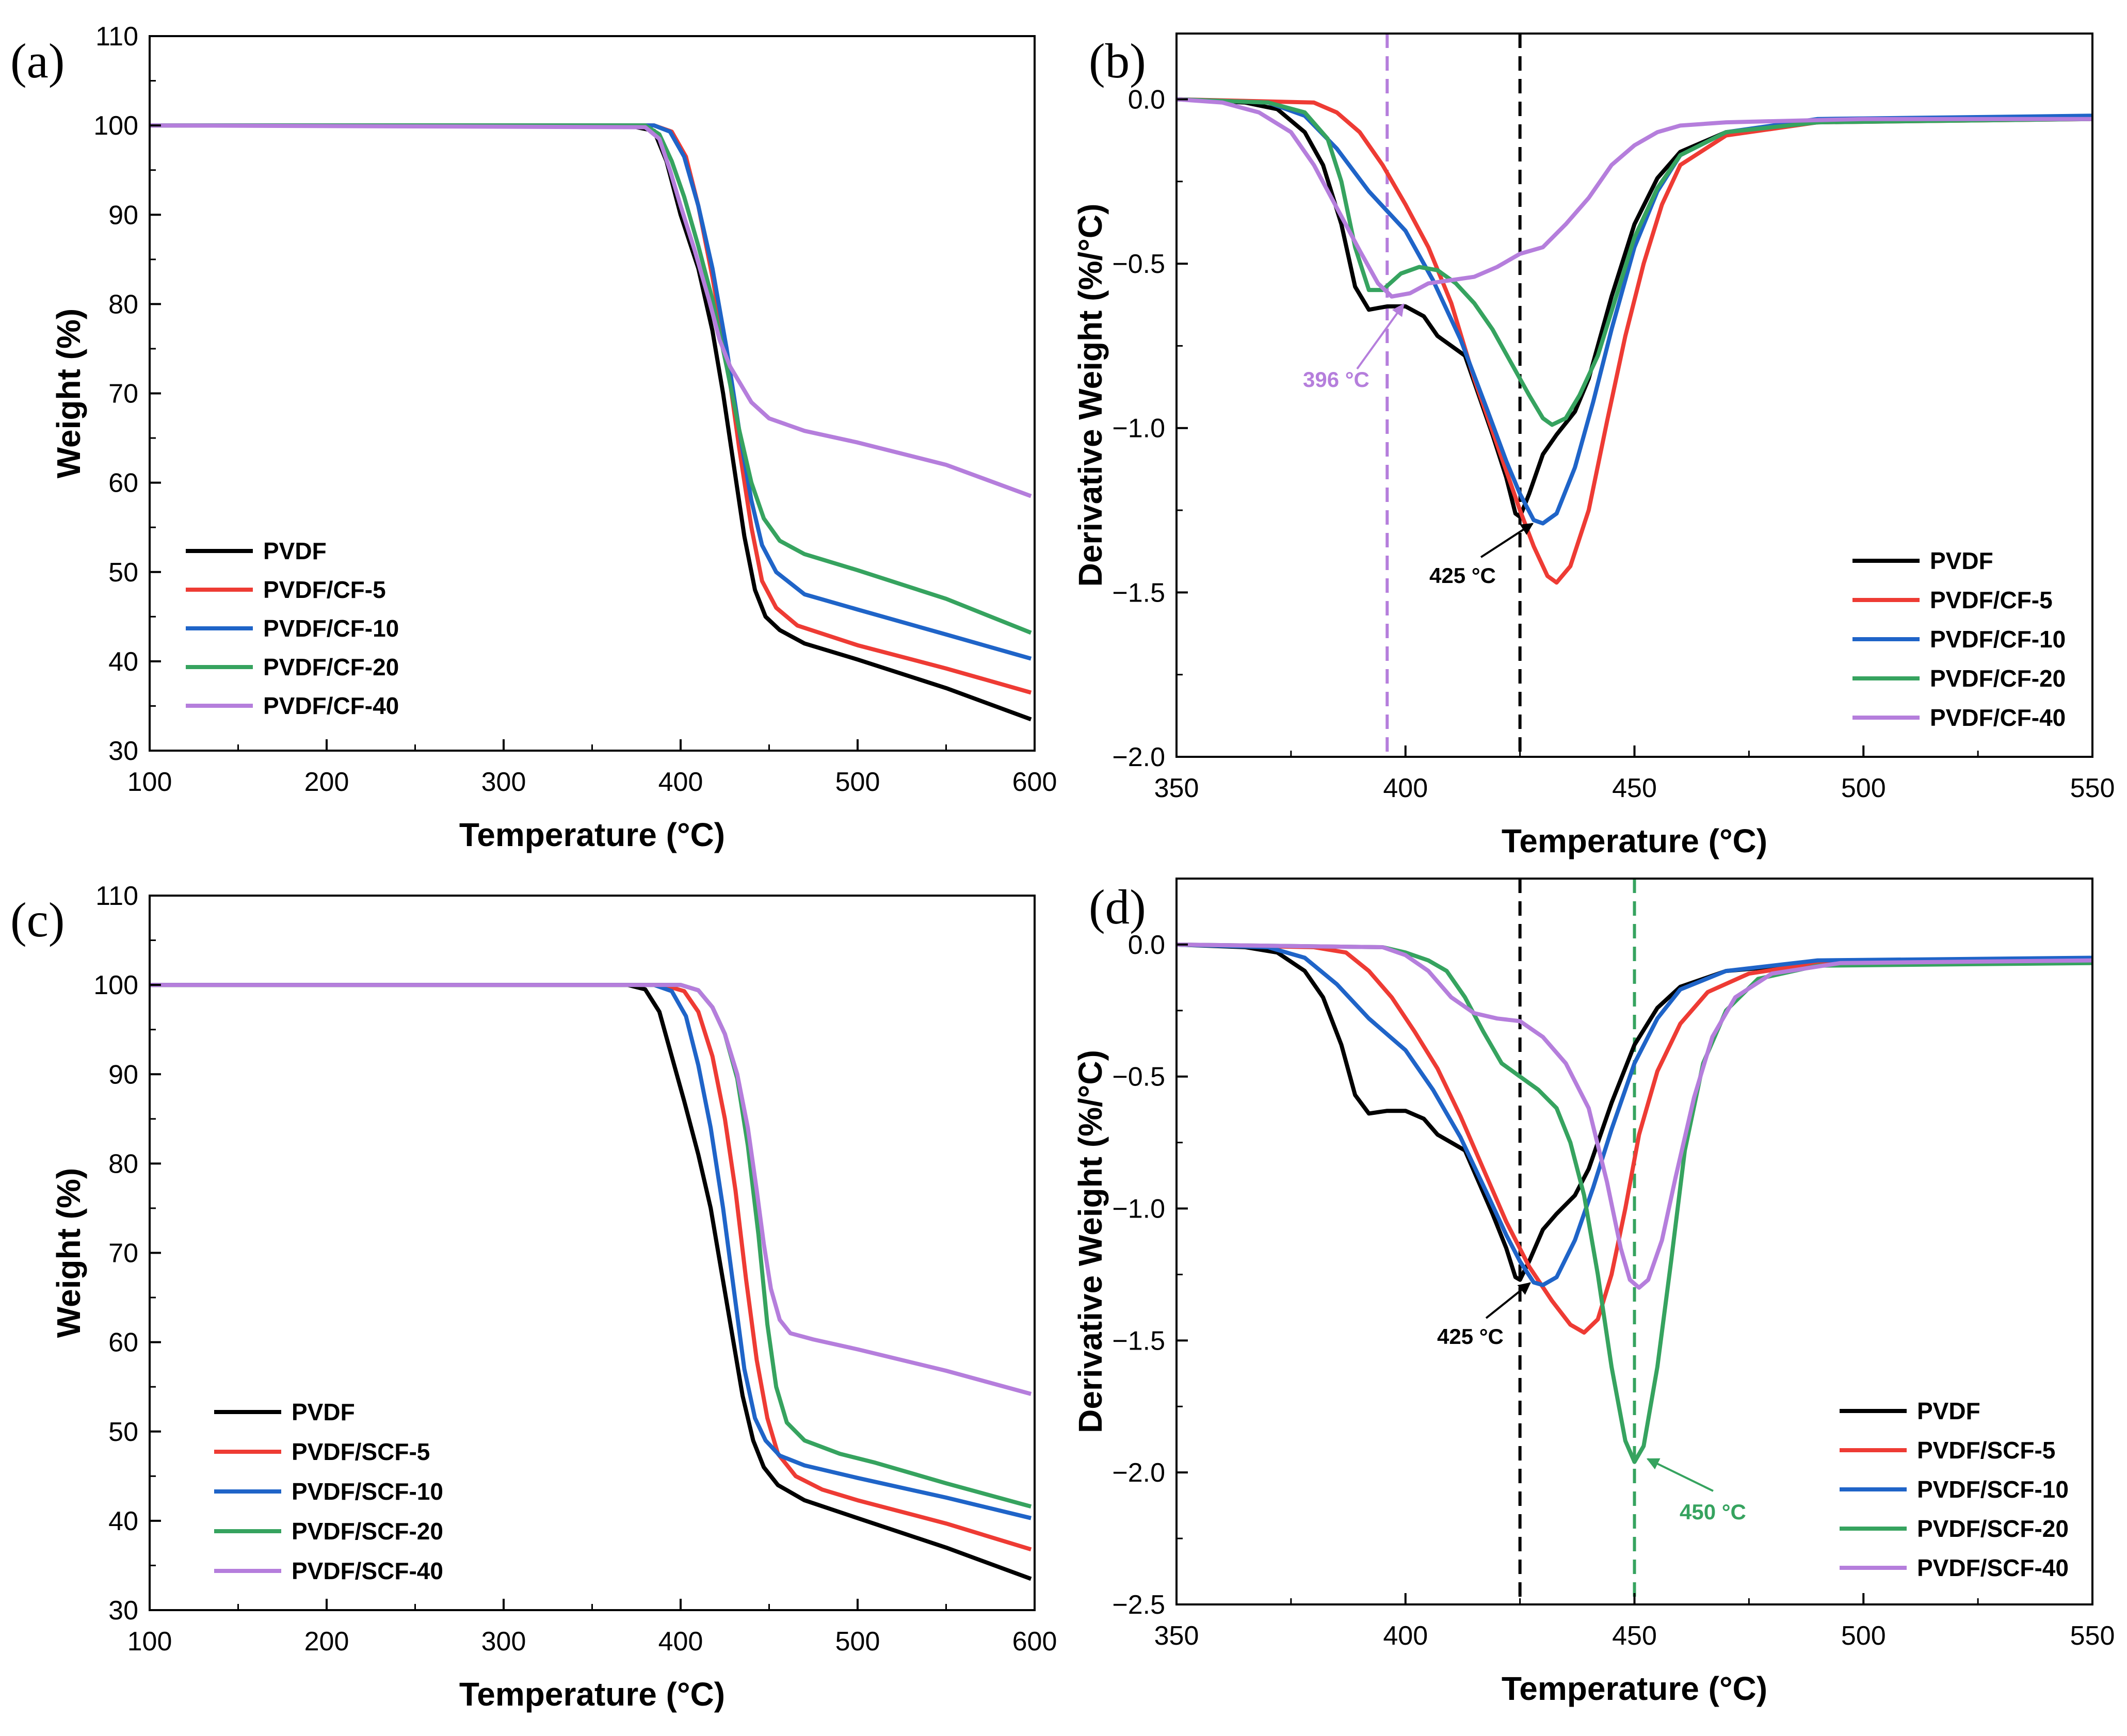 Image resolution: width=2127 pixels, height=1736 pixels. Describe the element at coordinates (331, 667) in the screenshot. I see `legend-label: PVDF/CF-20` at that location.